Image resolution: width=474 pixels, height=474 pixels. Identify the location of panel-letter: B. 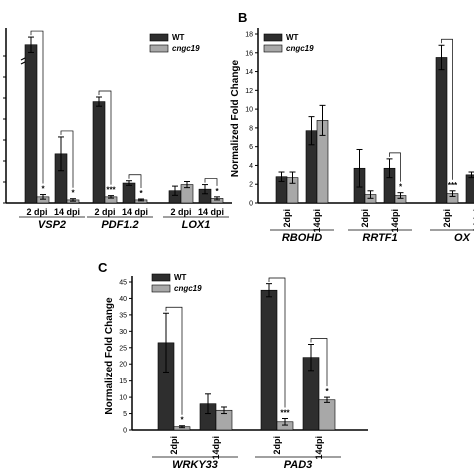
(242, 17).